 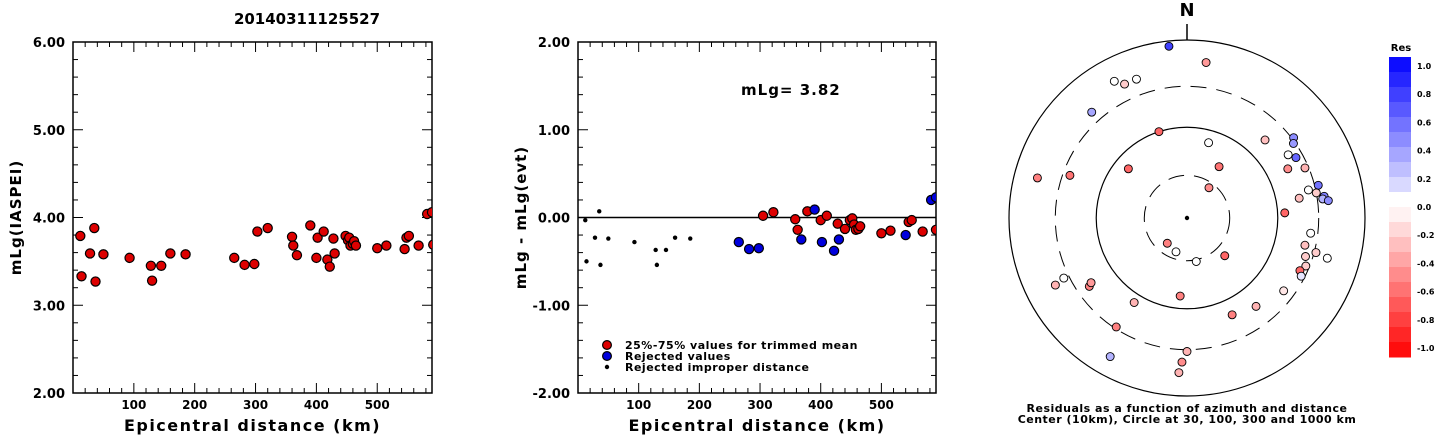 I want to click on x-tick-label: 200, so click(x=194, y=405).